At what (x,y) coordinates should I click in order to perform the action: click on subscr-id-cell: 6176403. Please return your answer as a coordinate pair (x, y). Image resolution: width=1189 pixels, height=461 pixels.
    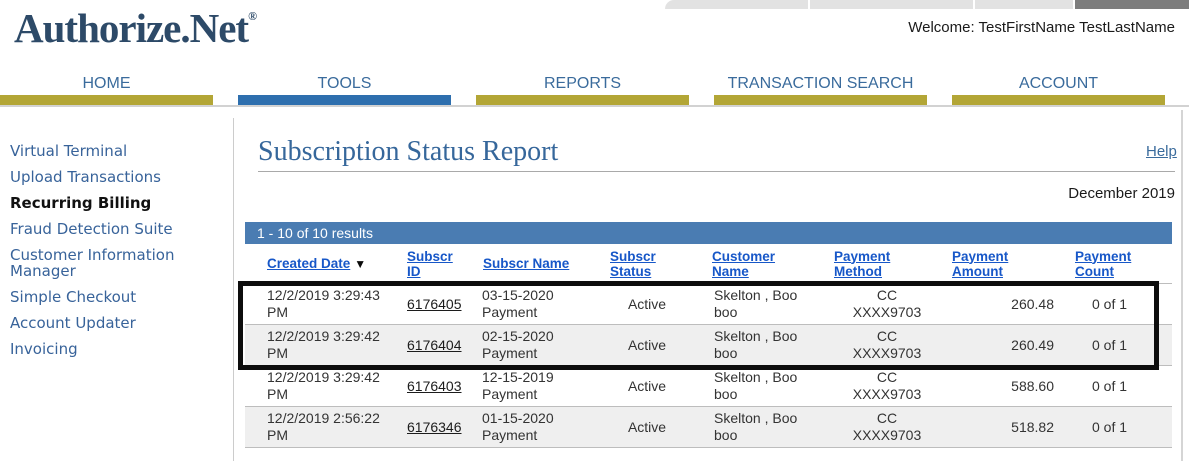
    Looking at the image, I should click on (436, 386).